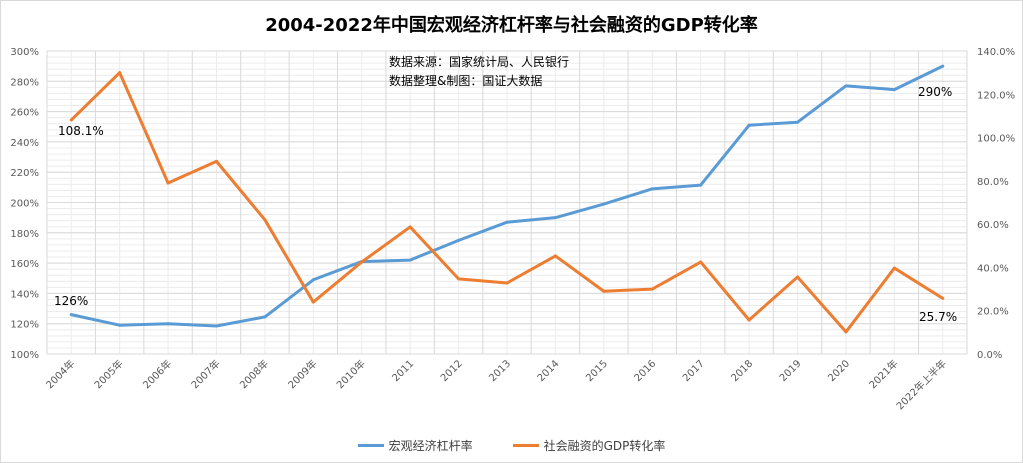  Describe the element at coordinates (996, 95) in the screenshot. I see `right-axis-tick-label: 120.0%` at that location.